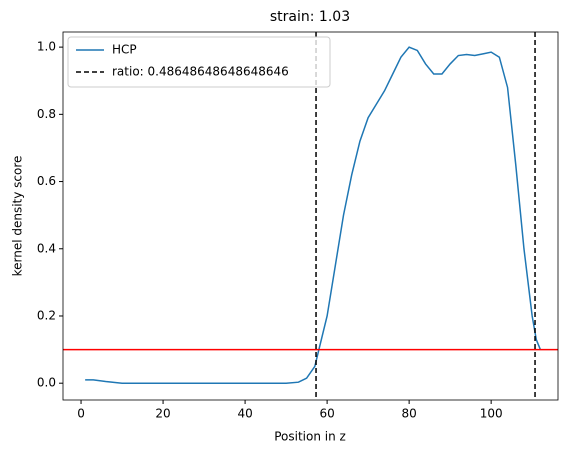  What do you see at coordinates (46, 181) in the screenshot?
I see `y-tick-label: 0.6` at bounding box center [46, 181].